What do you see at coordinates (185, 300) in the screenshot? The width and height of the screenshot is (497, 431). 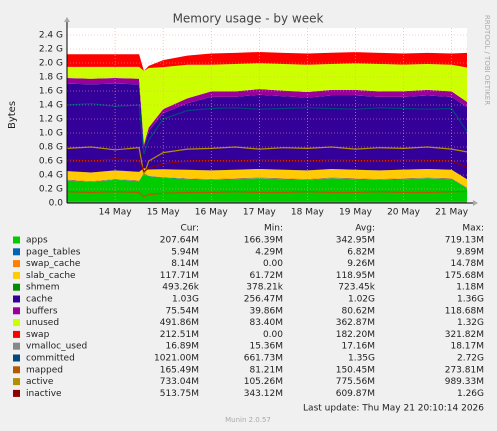 I see `legend-value: 1.03G` at bounding box center [185, 300].